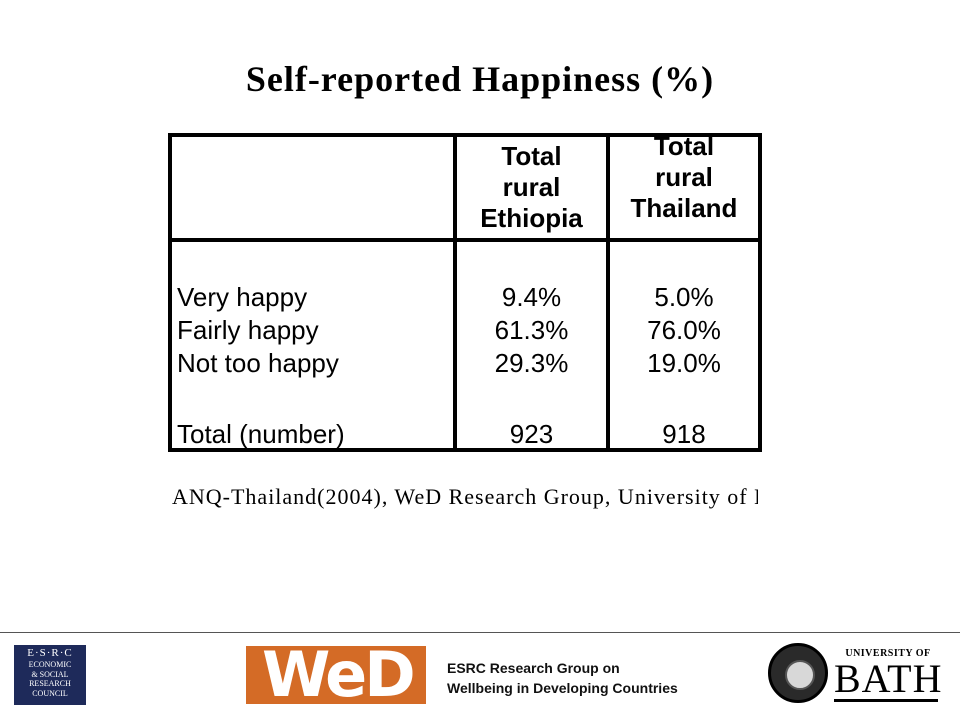  Describe the element at coordinates (531, 363) in the screenshot. I see `cell-ethiopia-not-too-happy: 29.3%` at that location.